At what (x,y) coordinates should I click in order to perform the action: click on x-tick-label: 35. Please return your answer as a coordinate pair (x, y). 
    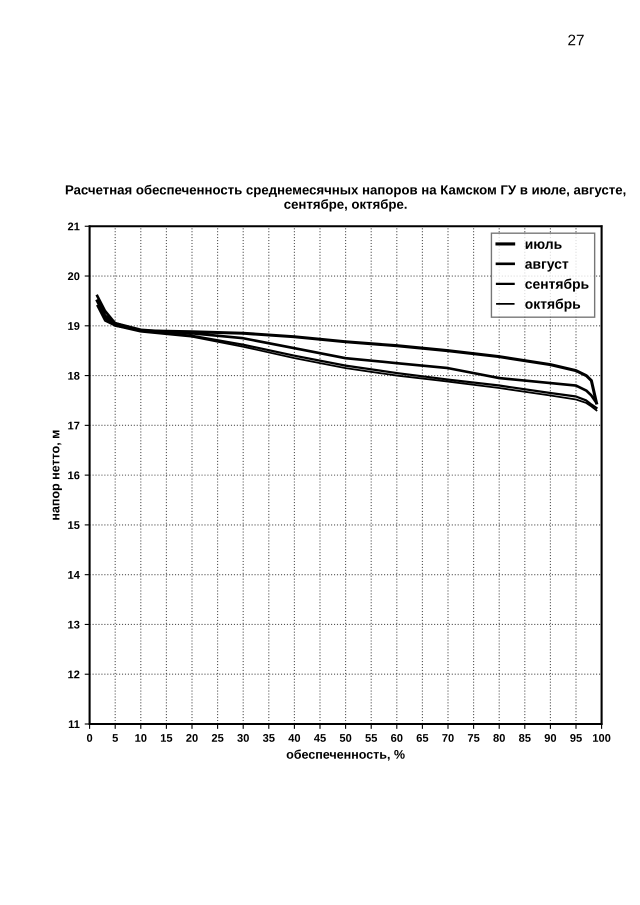
    Looking at the image, I should click on (268, 738).